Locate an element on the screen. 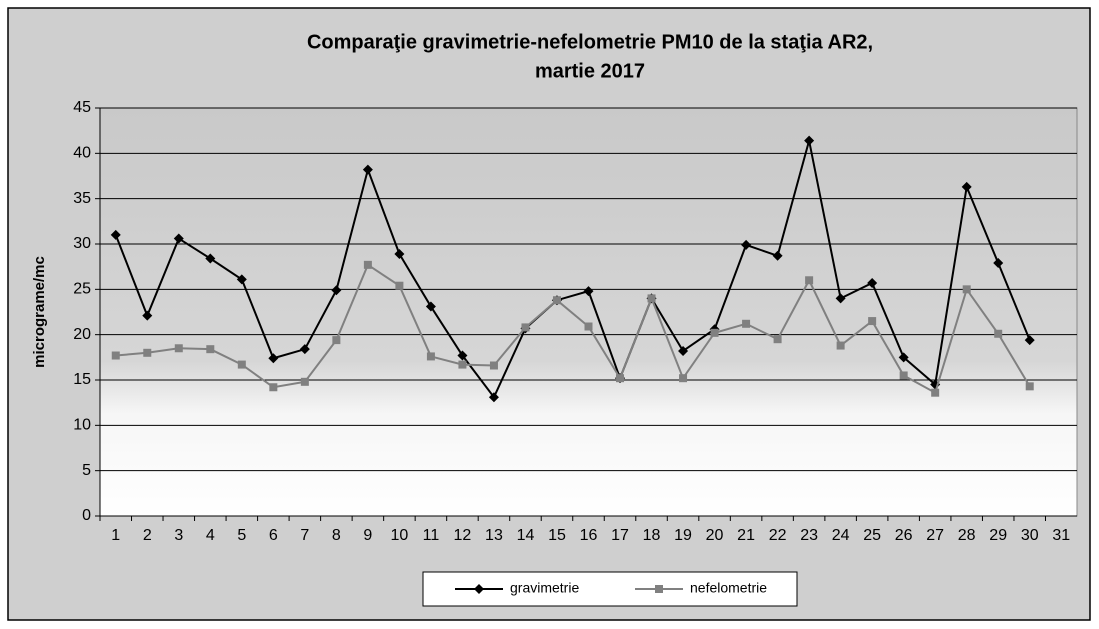  legend-label: nefelometrie is located at coordinates (728, 588).